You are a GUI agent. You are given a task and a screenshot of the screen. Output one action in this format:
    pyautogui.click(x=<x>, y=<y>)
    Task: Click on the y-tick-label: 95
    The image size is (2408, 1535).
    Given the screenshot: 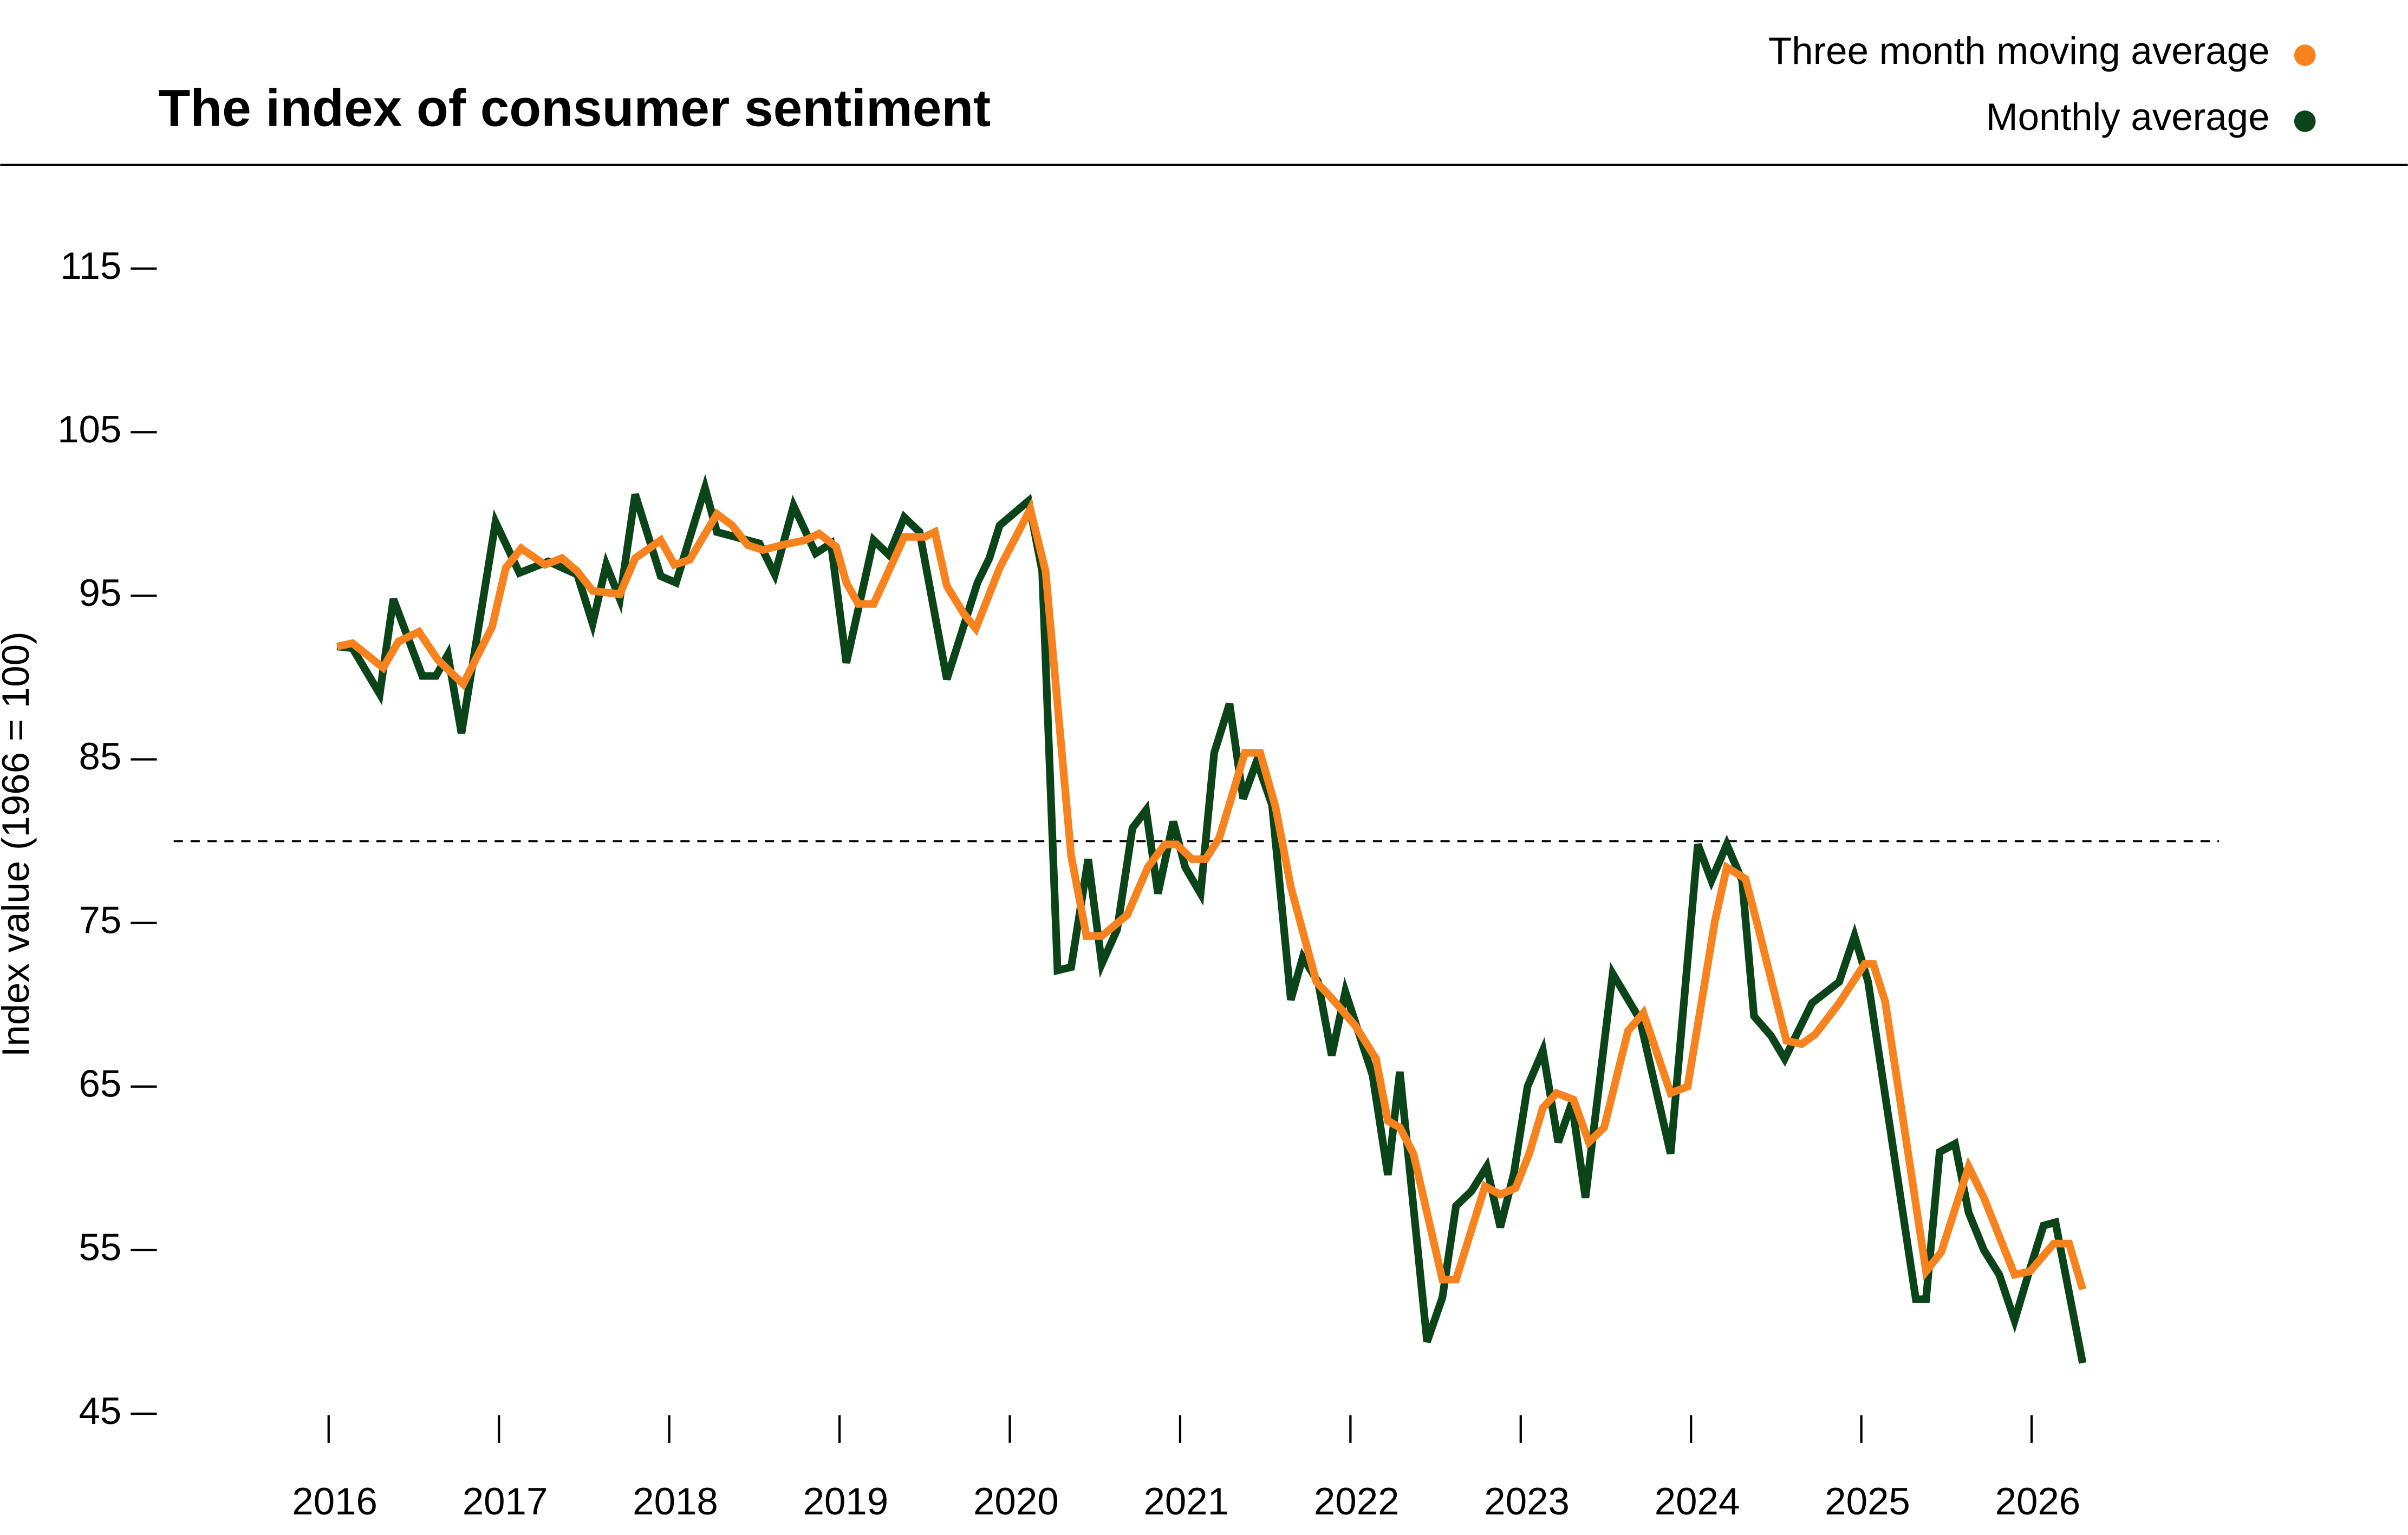 What is the action you would take?
    pyautogui.click(x=100, y=593)
    